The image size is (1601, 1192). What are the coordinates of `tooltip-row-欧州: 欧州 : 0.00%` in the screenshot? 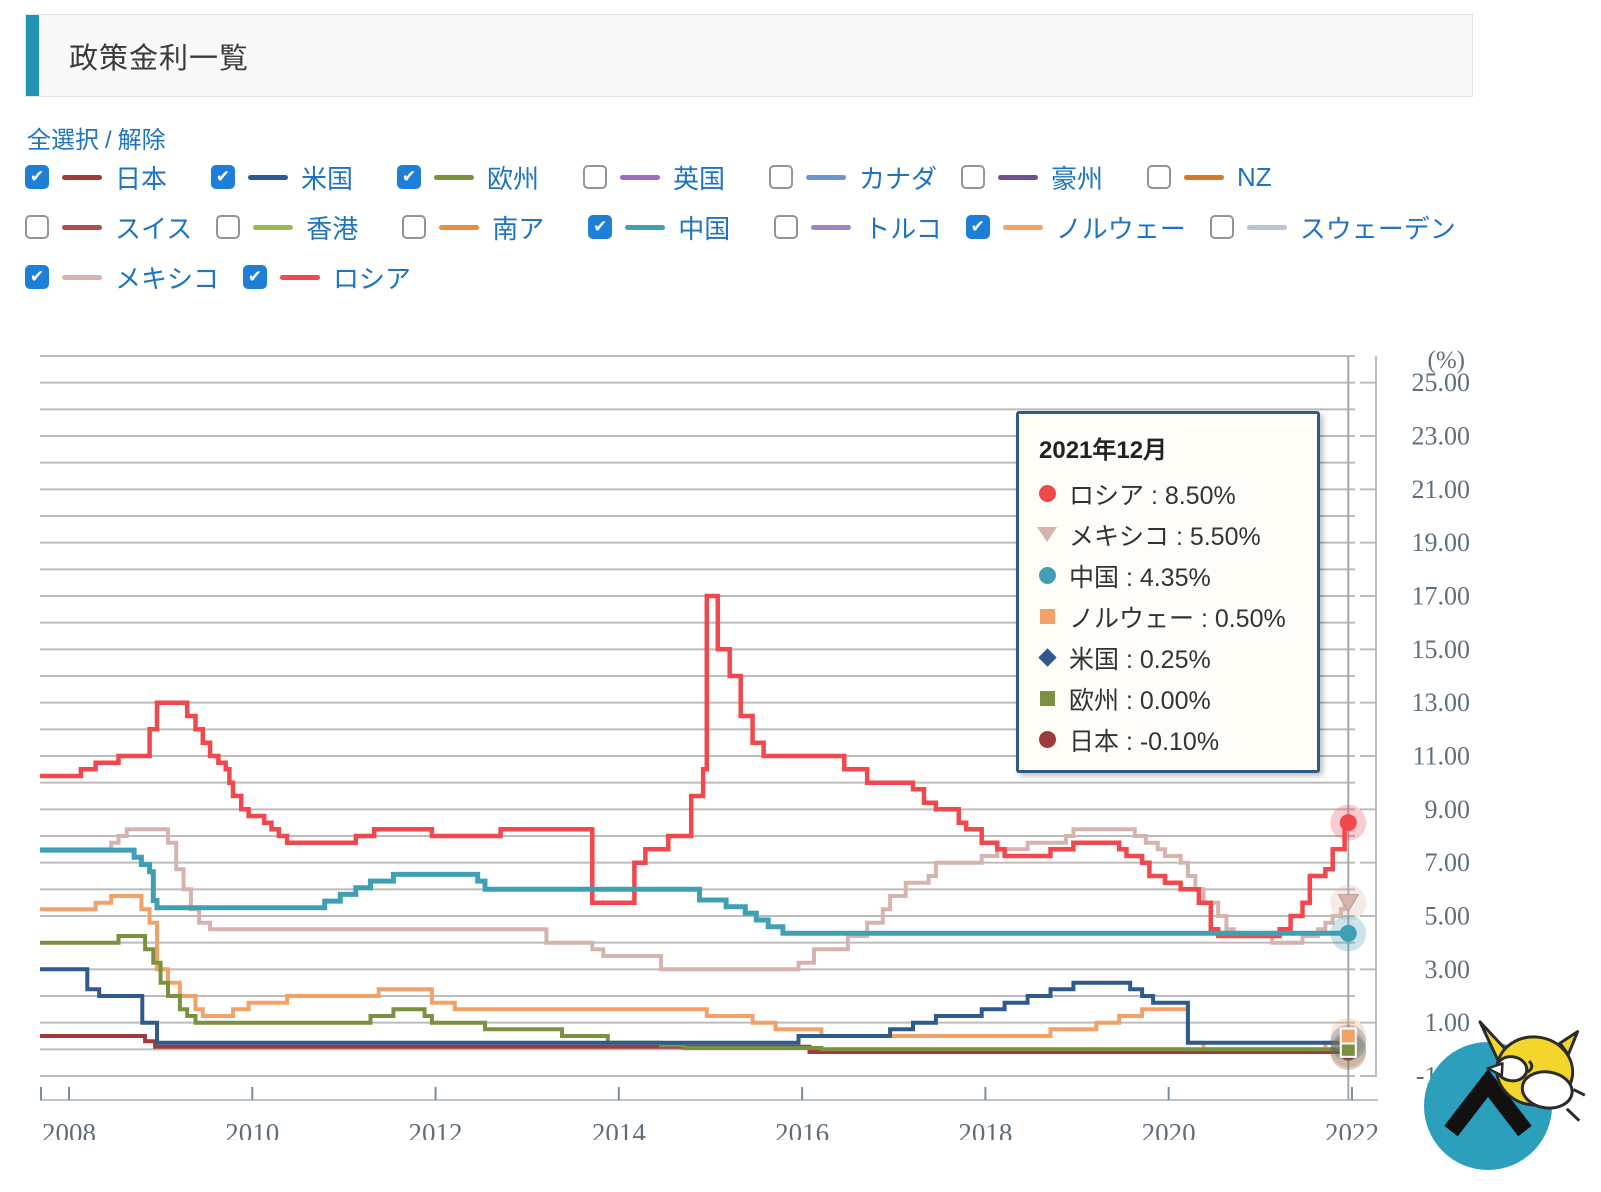 It's located at (1168, 698).